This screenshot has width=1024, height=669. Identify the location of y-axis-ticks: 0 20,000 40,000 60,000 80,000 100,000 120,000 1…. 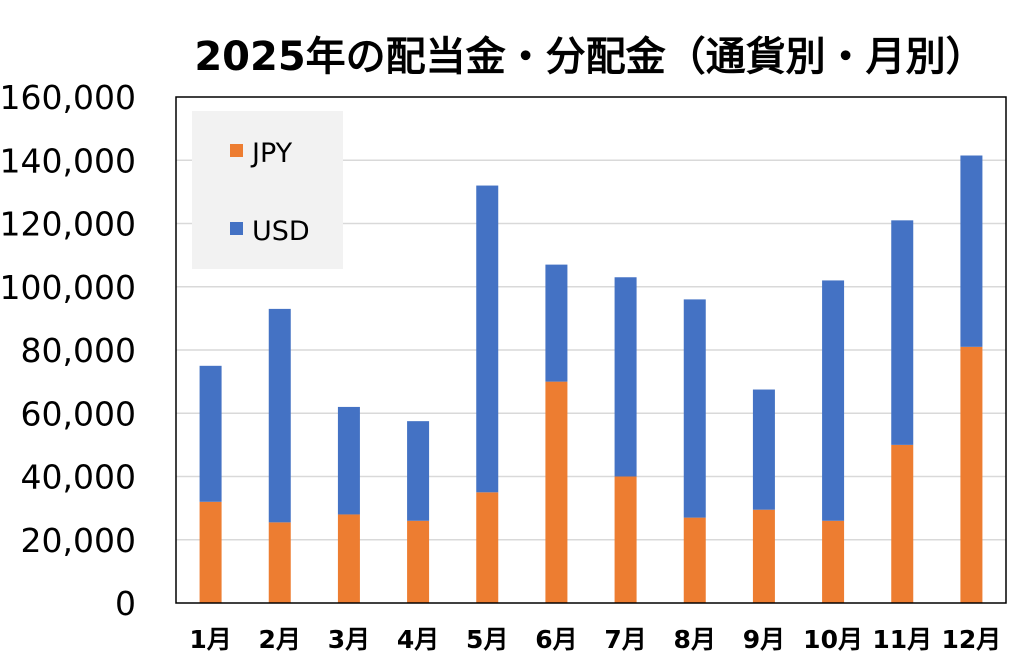
(68, 350).